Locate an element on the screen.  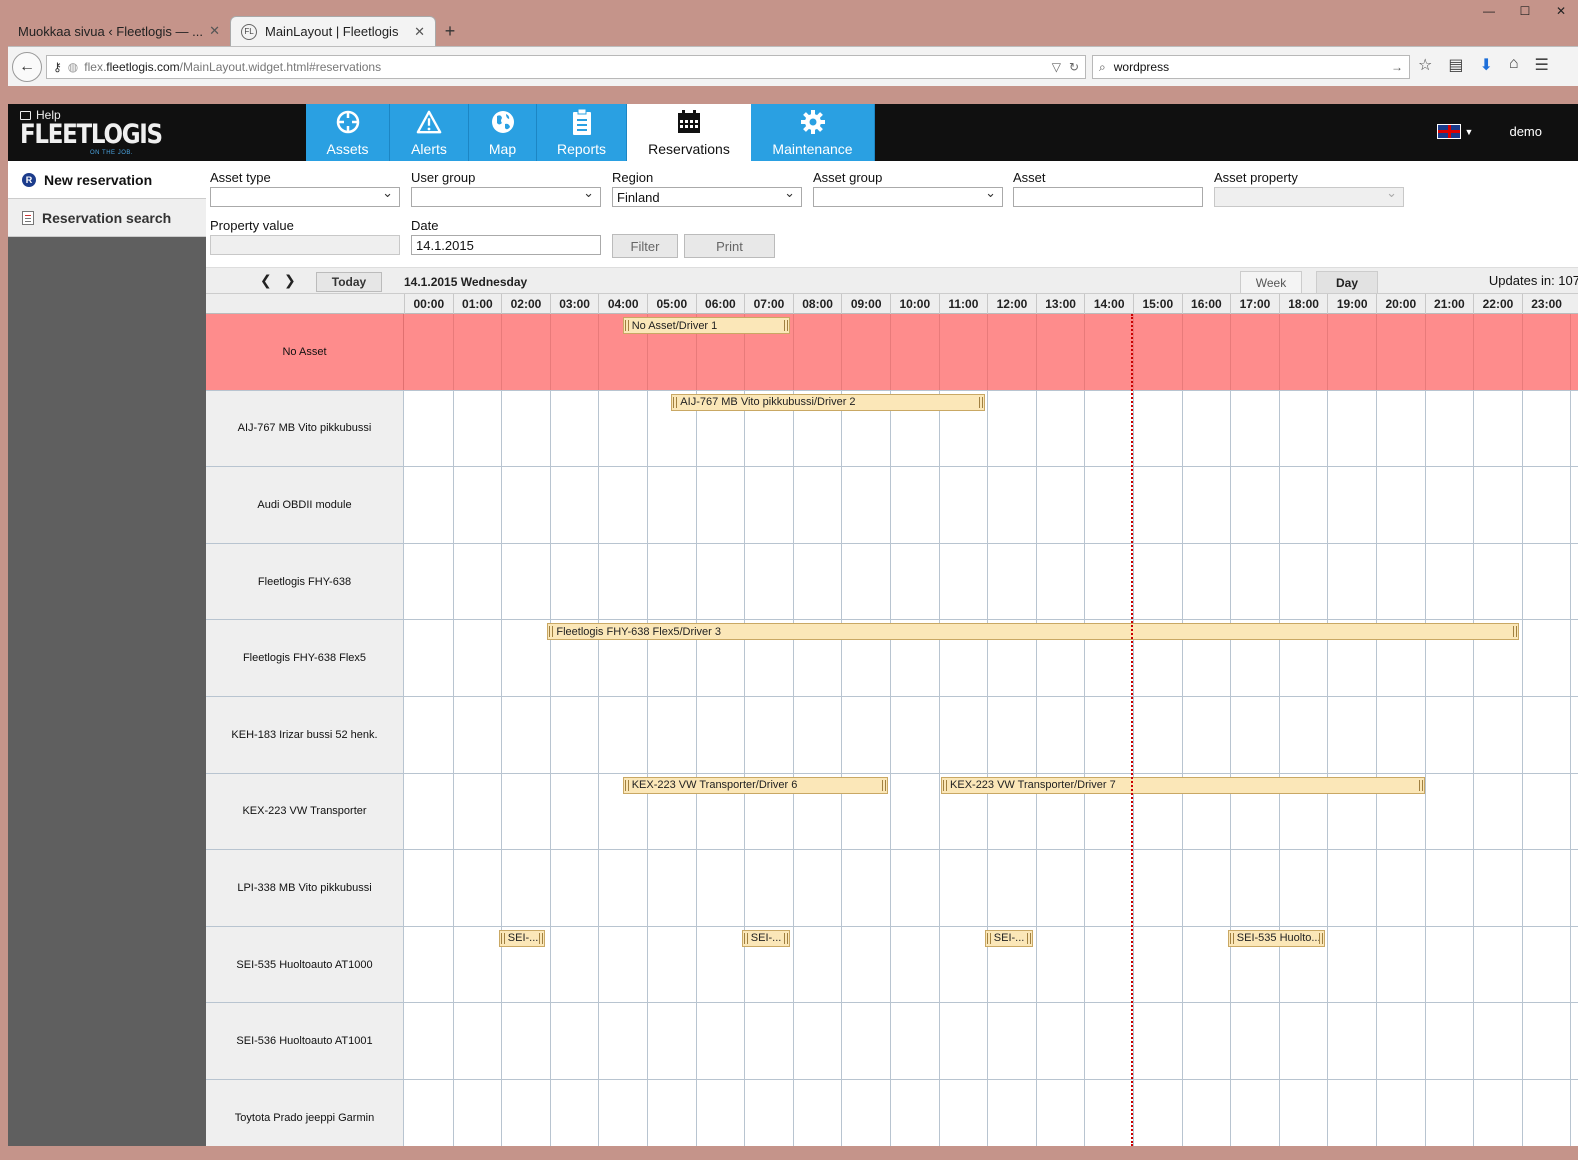
dropdown-arrow-icon: ▽ is located at coordinates (1056, 67).